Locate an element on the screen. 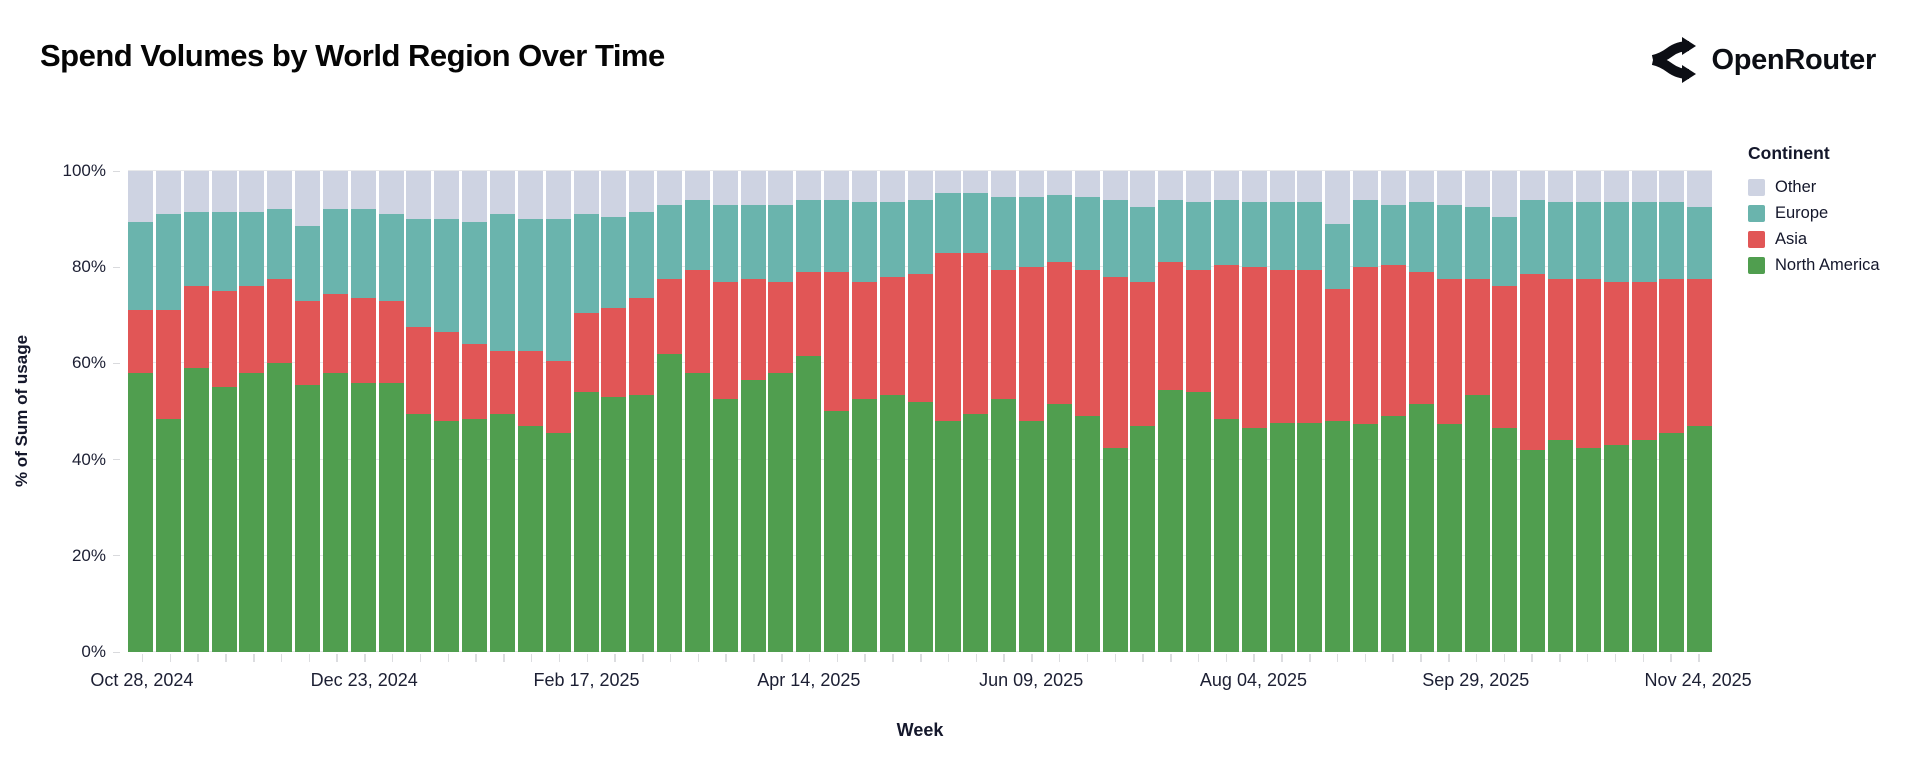 This screenshot has height=762, width=1916. legend-item-europe: Europe is located at coordinates (1823, 213).